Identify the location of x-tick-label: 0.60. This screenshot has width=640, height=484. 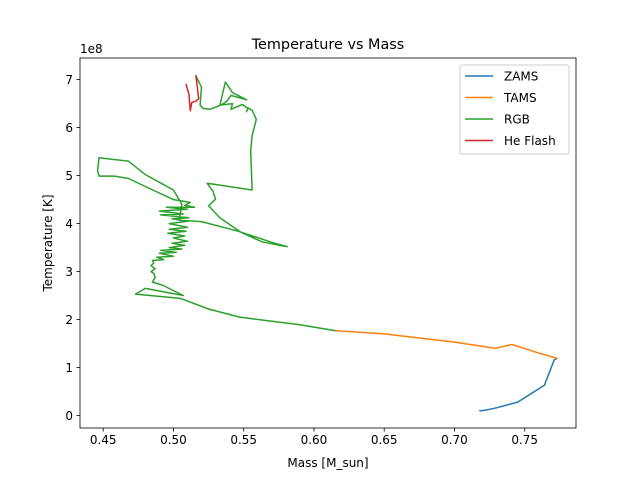
(314, 440).